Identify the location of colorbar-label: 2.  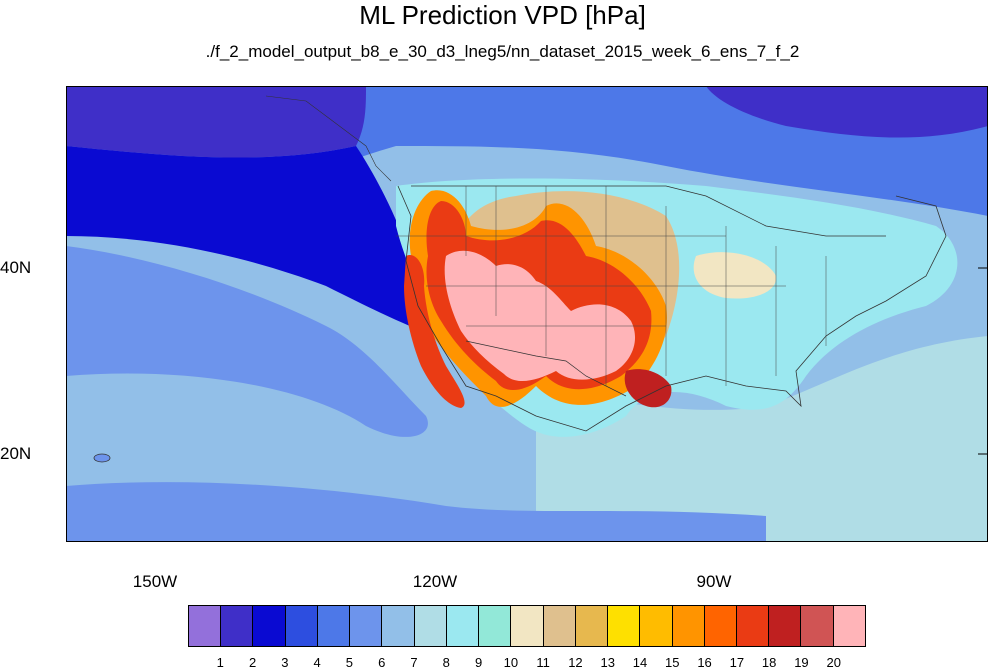
(252, 662).